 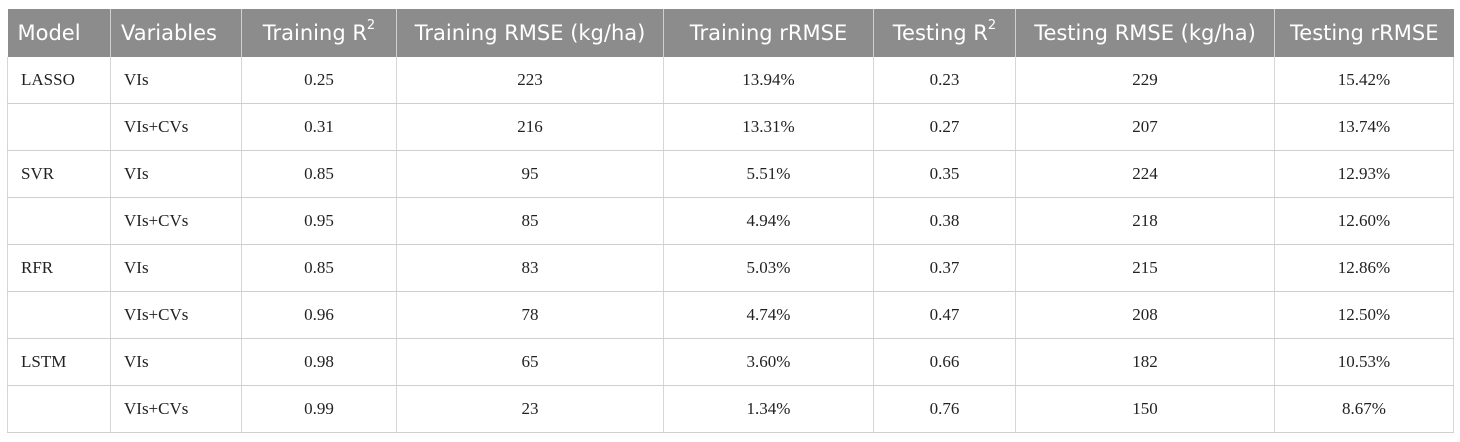 I want to click on cell-training-rrmse: 13.94%, so click(x=768, y=80).